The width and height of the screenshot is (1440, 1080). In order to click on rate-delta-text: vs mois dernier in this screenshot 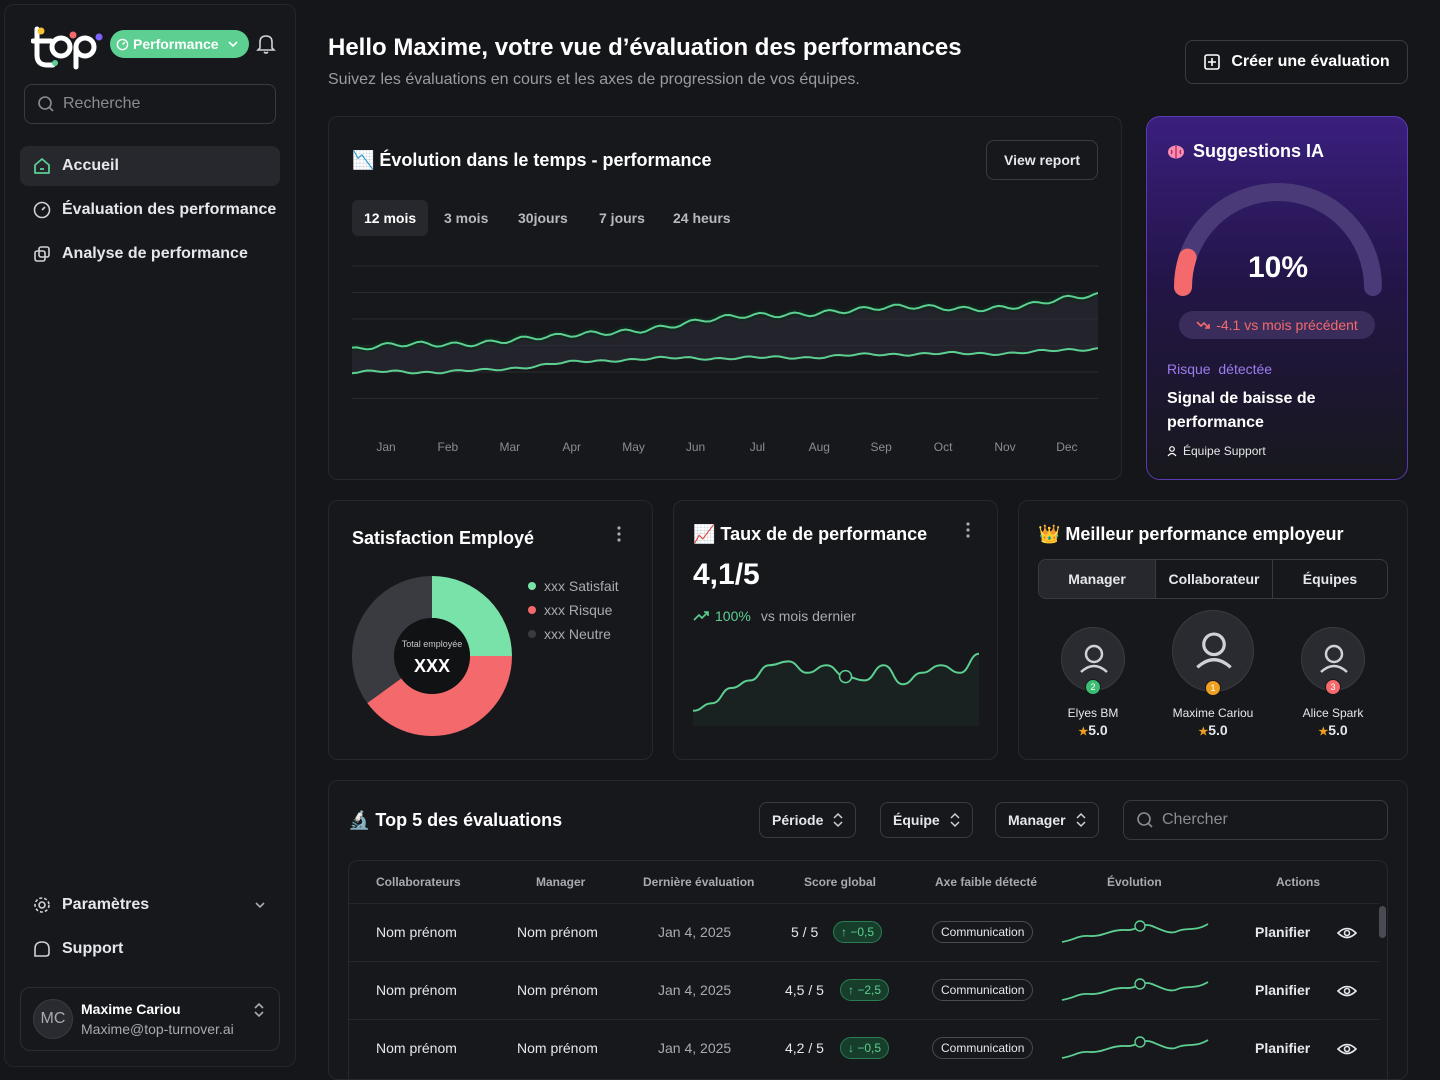, I will do `click(808, 616)`.